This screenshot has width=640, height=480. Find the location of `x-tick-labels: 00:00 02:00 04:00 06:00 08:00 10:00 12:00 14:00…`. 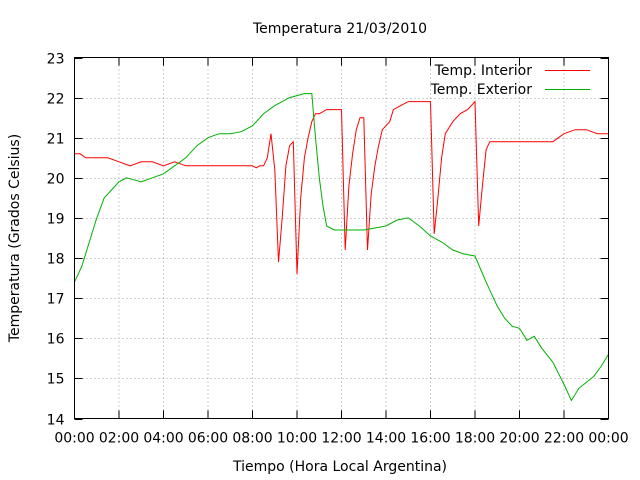

x-tick-labels: 00:00 02:00 04:00 06:00 08:00 10:00 12:00 14:00… is located at coordinates (341, 439).